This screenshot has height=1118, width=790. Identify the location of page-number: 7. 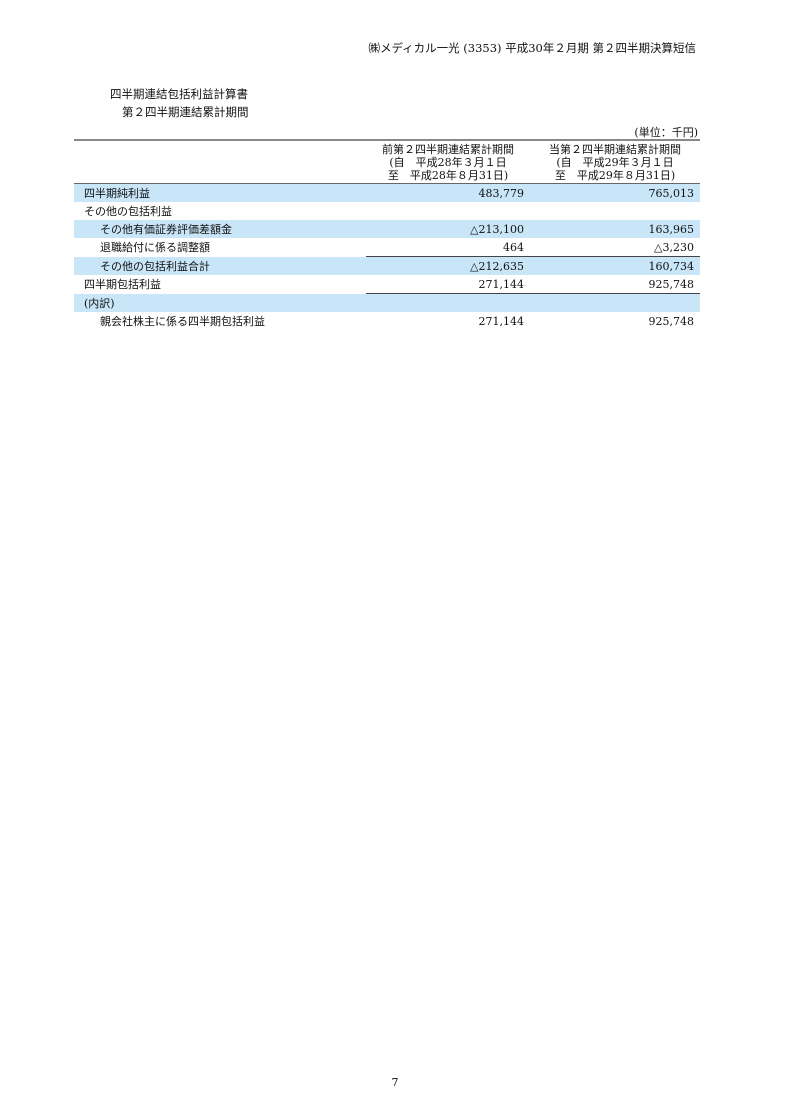
(395, 1082).